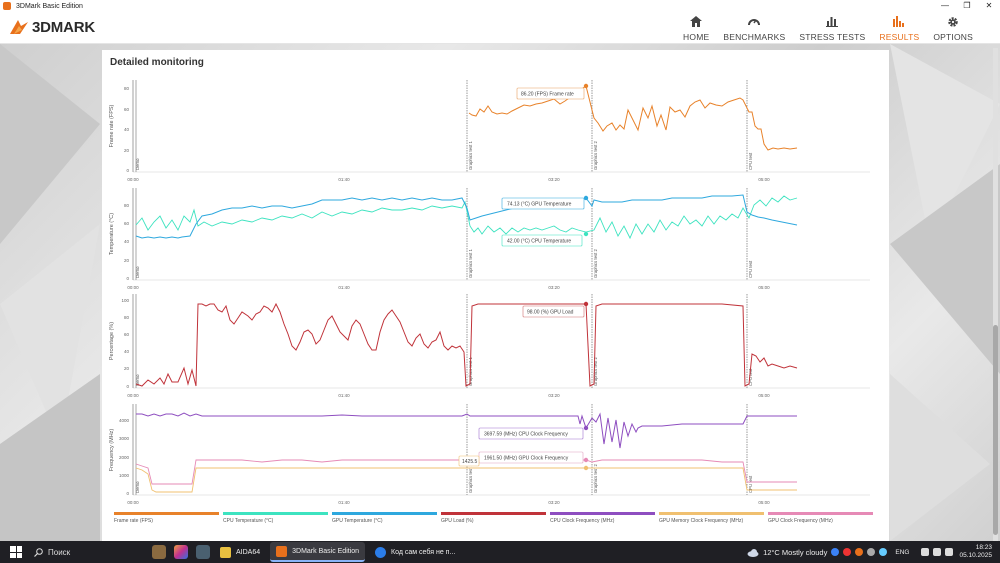  I want to click on gpu-memory-clock-series-line, so click(466, 480).